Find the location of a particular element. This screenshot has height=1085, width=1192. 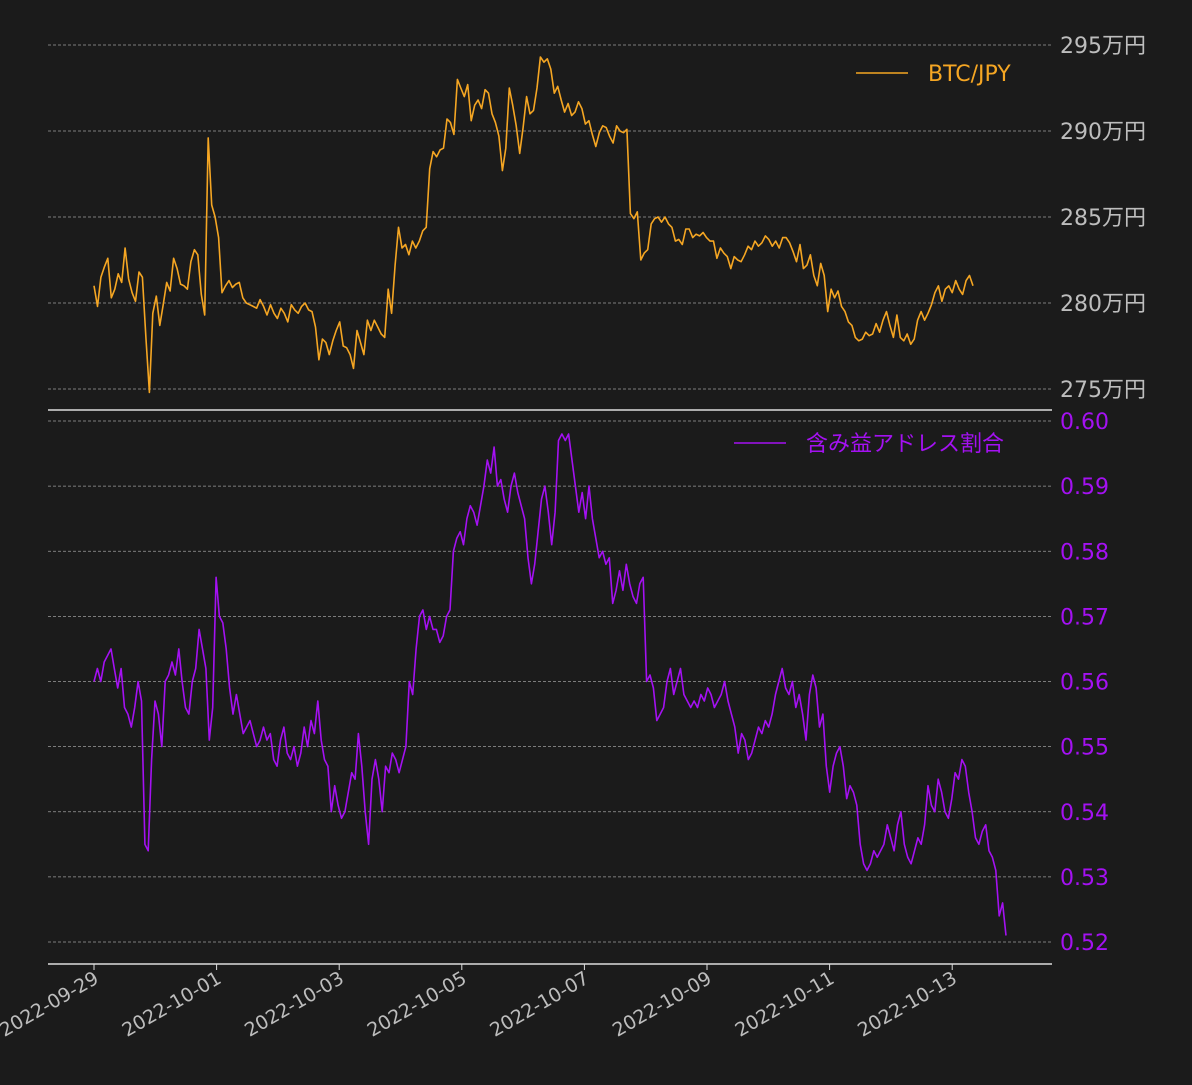

ratio-y-tick-label: 0.53 is located at coordinates (1084, 878).